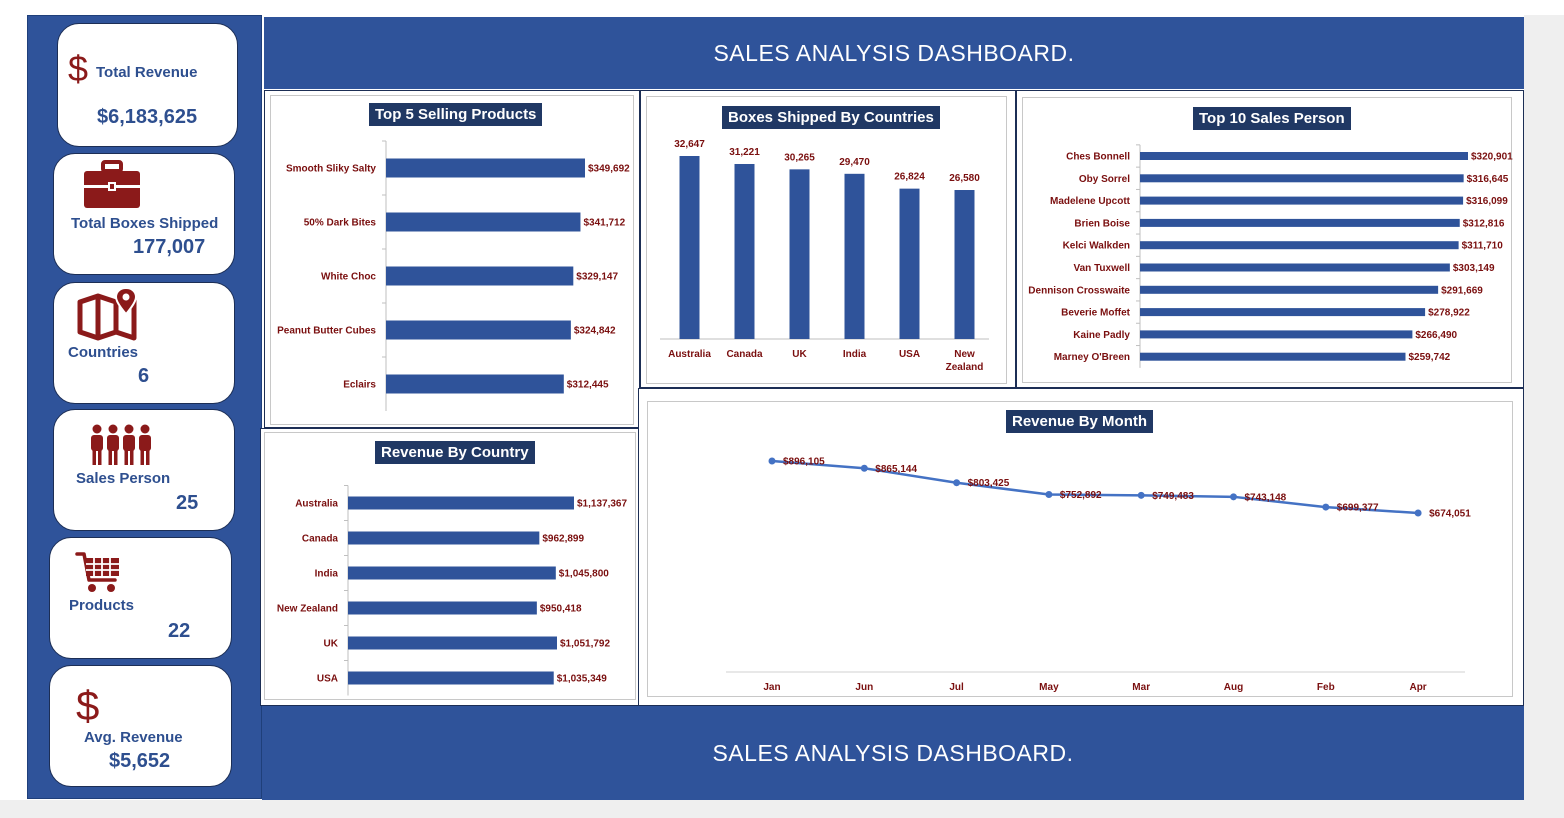 The image size is (1564, 818). Describe the element at coordinates (563, 539) in the screenshot. I see `data-label: $962,899` at that location.